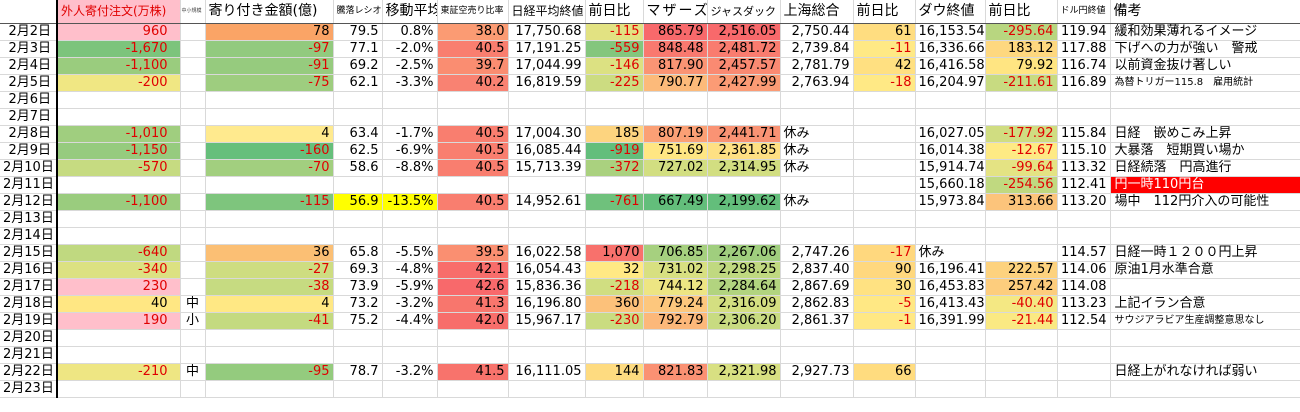 This screenshot has width=1300, height=412. What do you see at coordinates (269, 185) in the screenshot?
I see `cell-opening` at bounding box center [269, 185].